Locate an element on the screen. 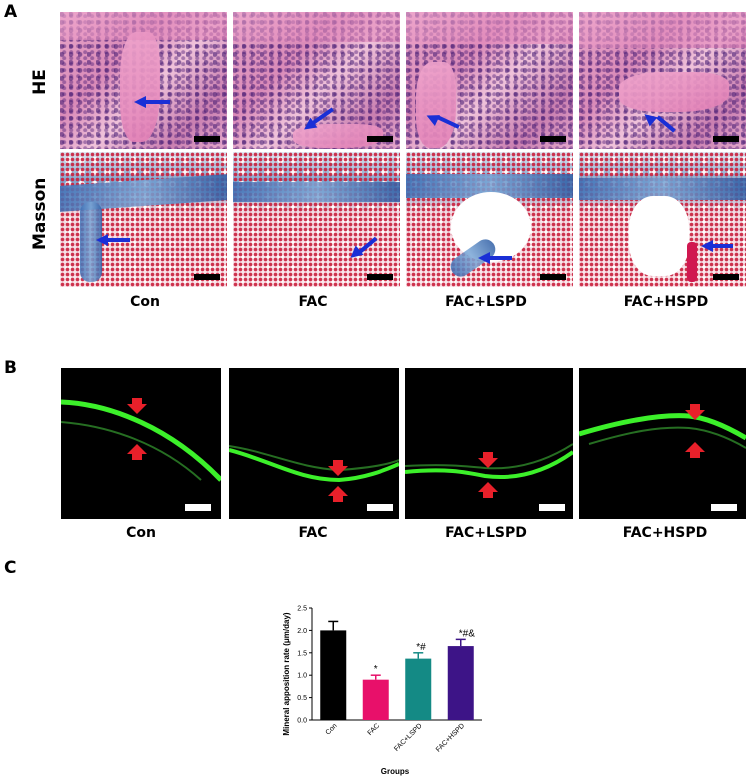  he-image-con is located at coordinates (143, 80).